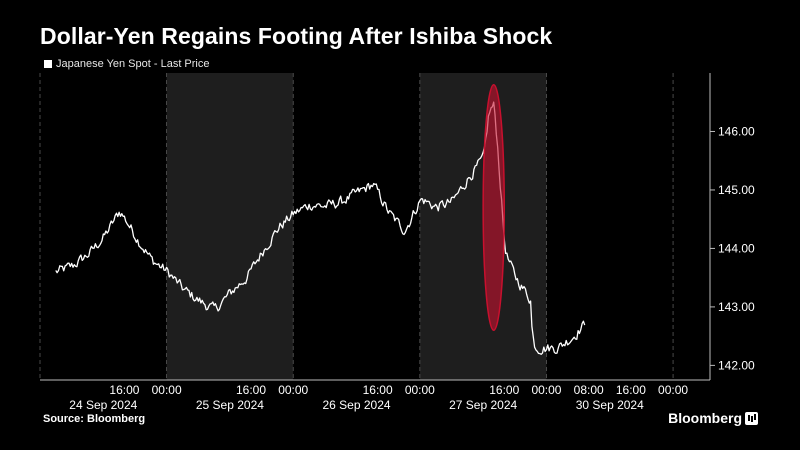 The height and width of the screenshot is (450, 800). I want to click on y-axis-ticks: 146.00 145.00 144.00 143.00 142.00, so click(732, 248).